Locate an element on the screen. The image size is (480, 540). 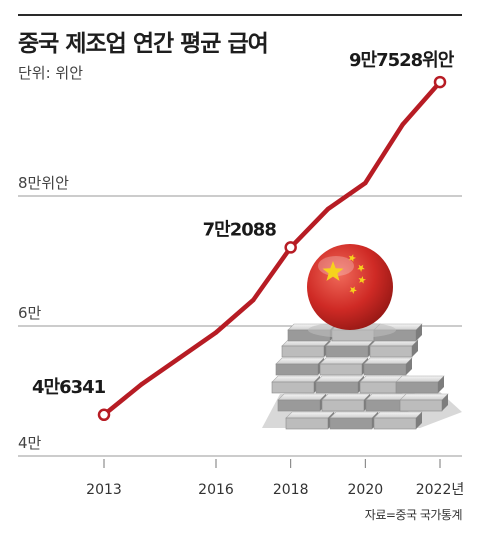
chart-title: 중국 제조업 연간 평균 급여 is located at coordinates (143, 44).